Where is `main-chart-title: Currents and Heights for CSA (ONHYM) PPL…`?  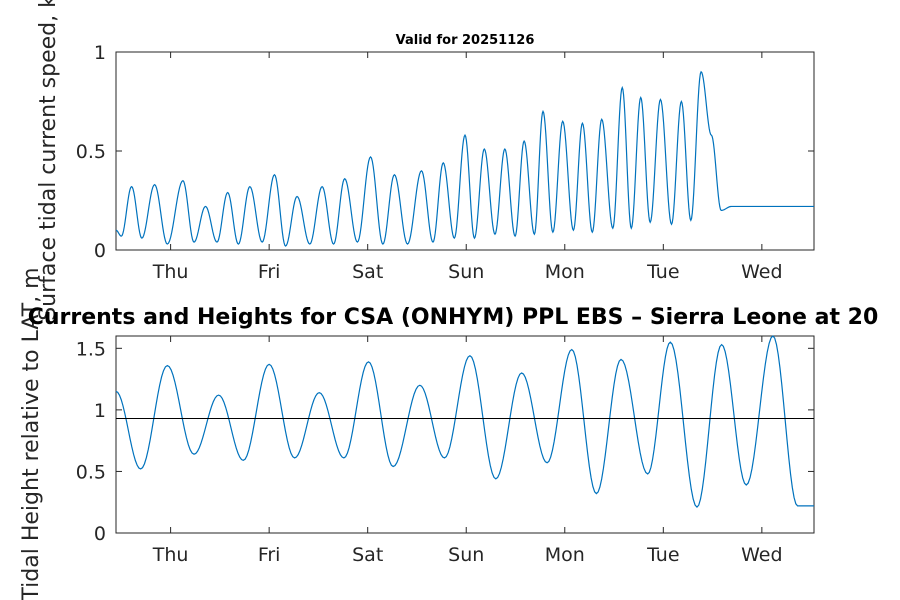
main-chart-title: Currents and Heights for CSA (ONHYM) PPL… is located at coordinates (453, 317).